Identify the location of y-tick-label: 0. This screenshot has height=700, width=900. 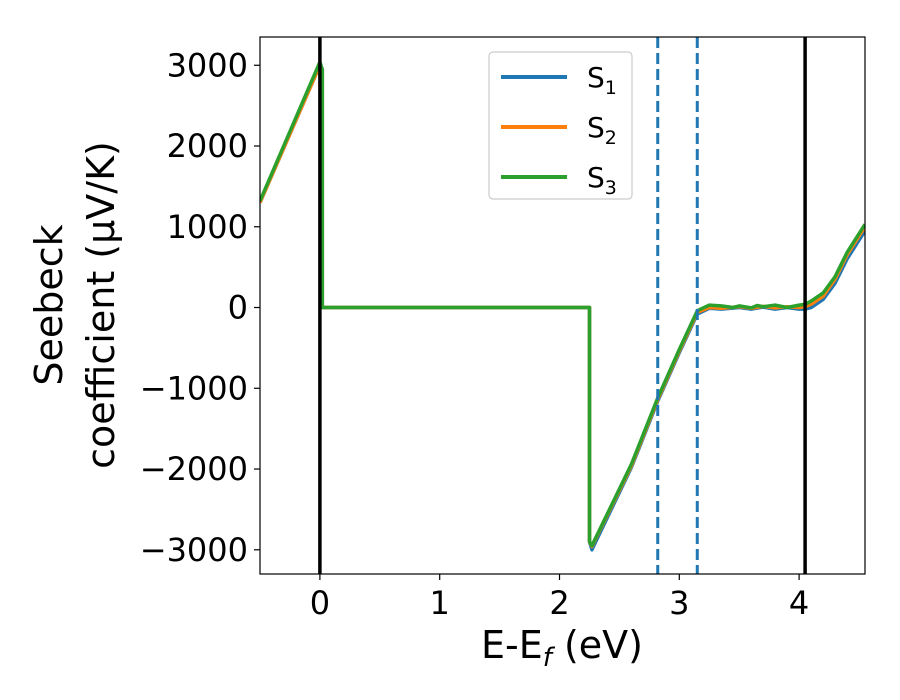
(238, 308).